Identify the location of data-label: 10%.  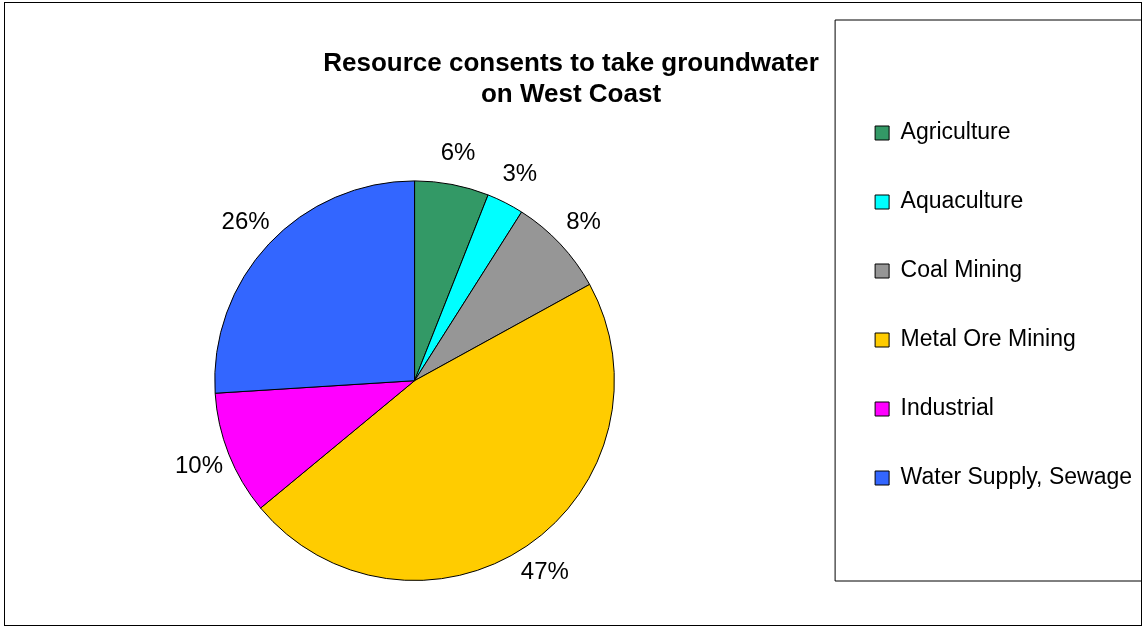
(199, 464).